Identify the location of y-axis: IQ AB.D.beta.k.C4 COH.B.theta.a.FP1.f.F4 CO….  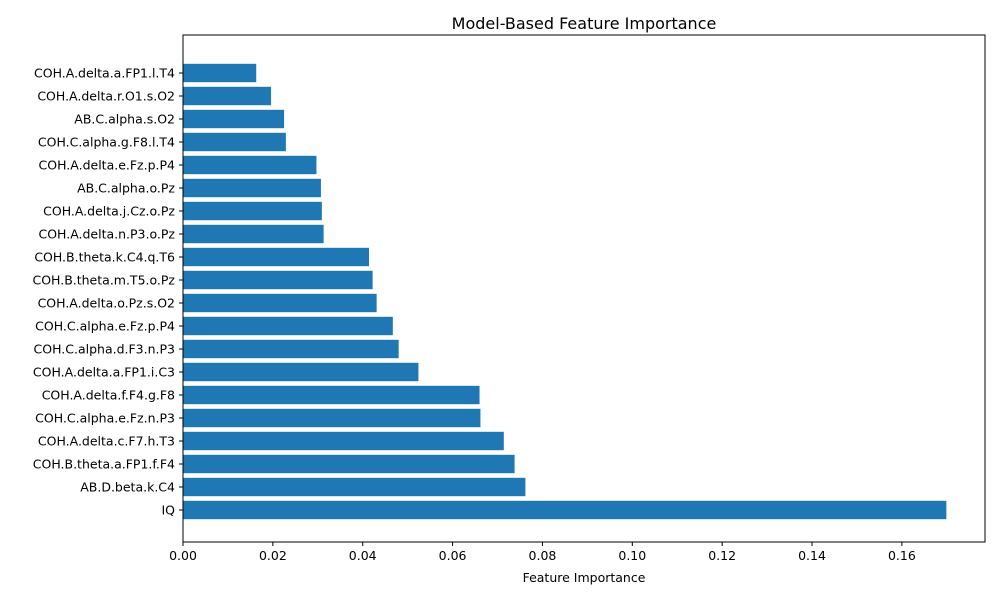
(107, 292).